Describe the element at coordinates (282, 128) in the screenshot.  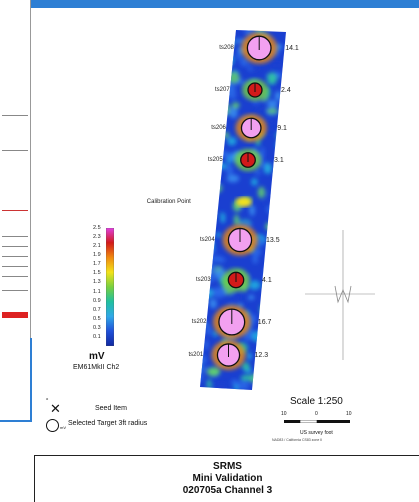
I see `target-value: 9.1` at that location.